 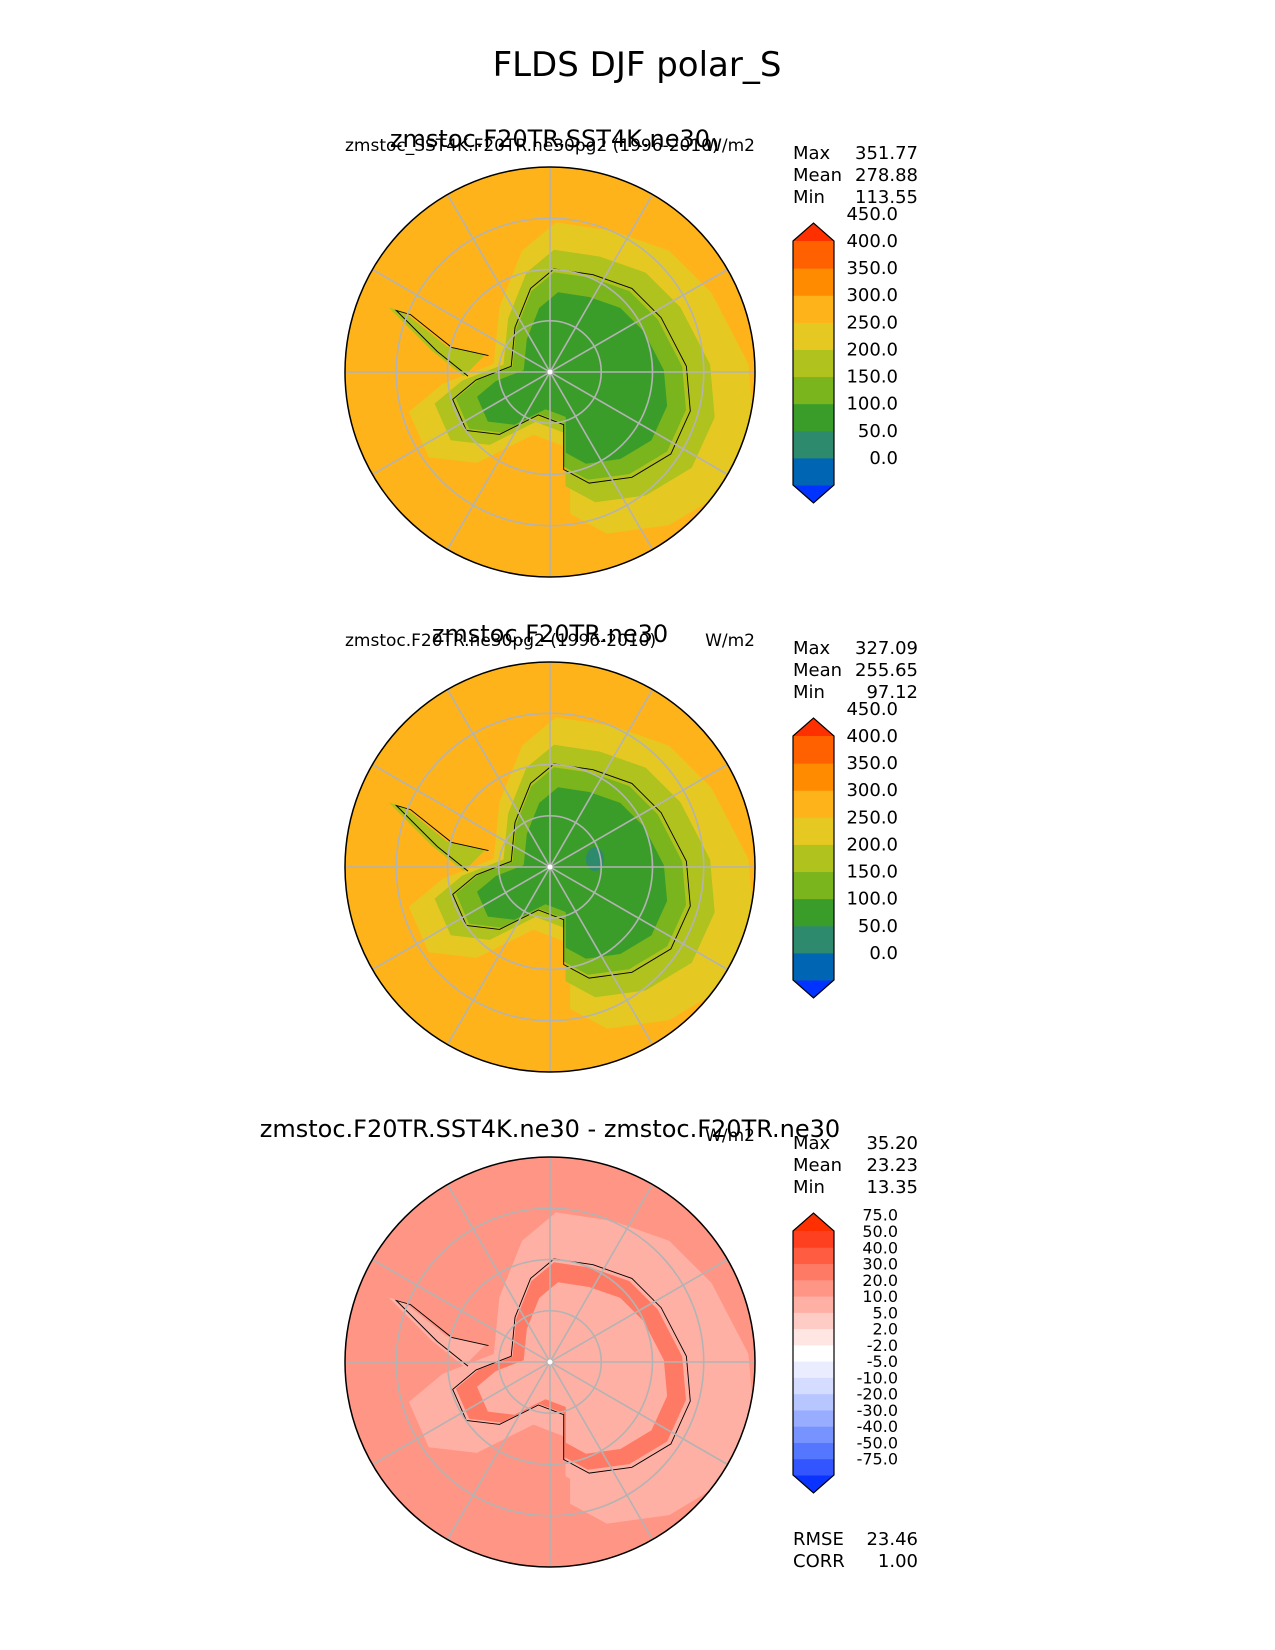 I want to click on figure-title: FLDS DJF polar_S, so click(x=637, y=65).